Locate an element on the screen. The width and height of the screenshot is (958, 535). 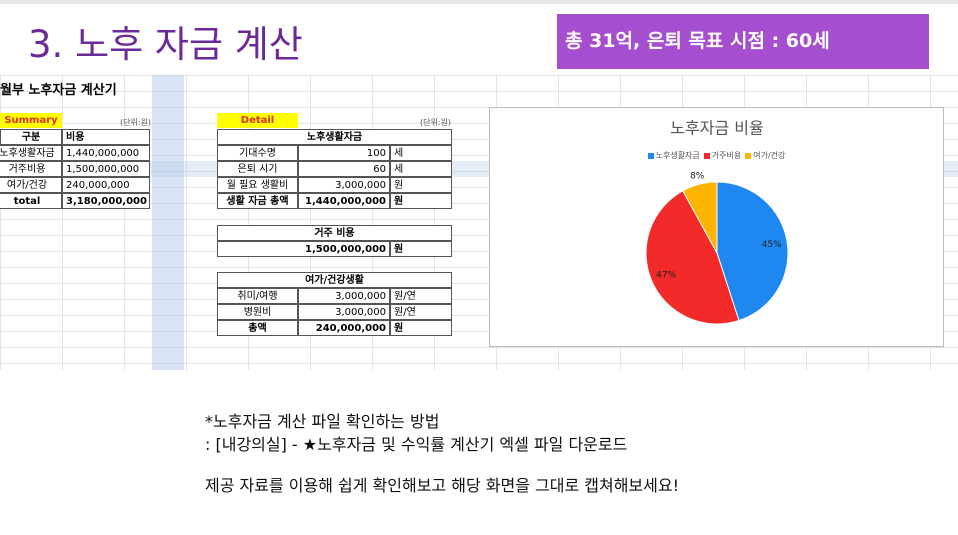
note-line: *노후자금 계산 파일 확인하는 방법 is located at coordinates (322, 421).